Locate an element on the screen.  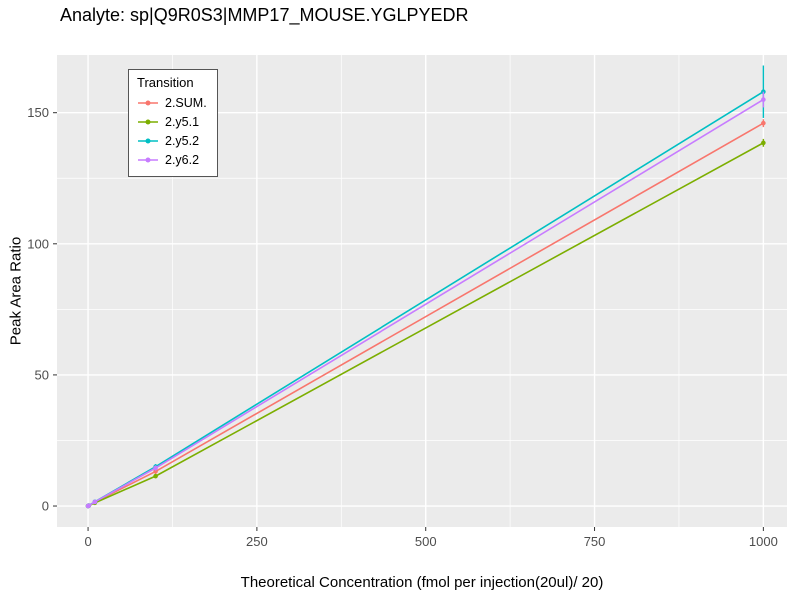
y-tick-label: 50 is located at coordinates (42, 374).